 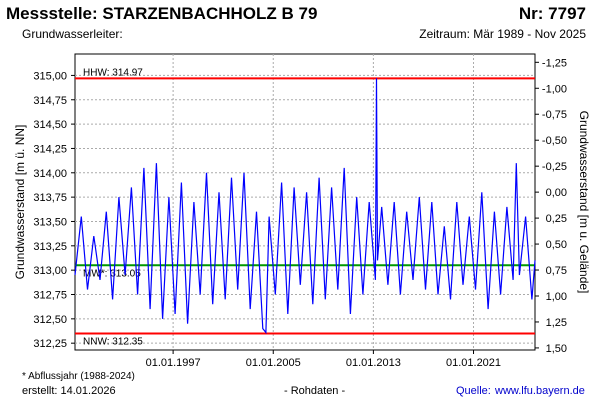 What do you see at coordinates (50, 101) in the screenshot?
I see `y-tick-label: 314,75` at bounding box center [50, 101].